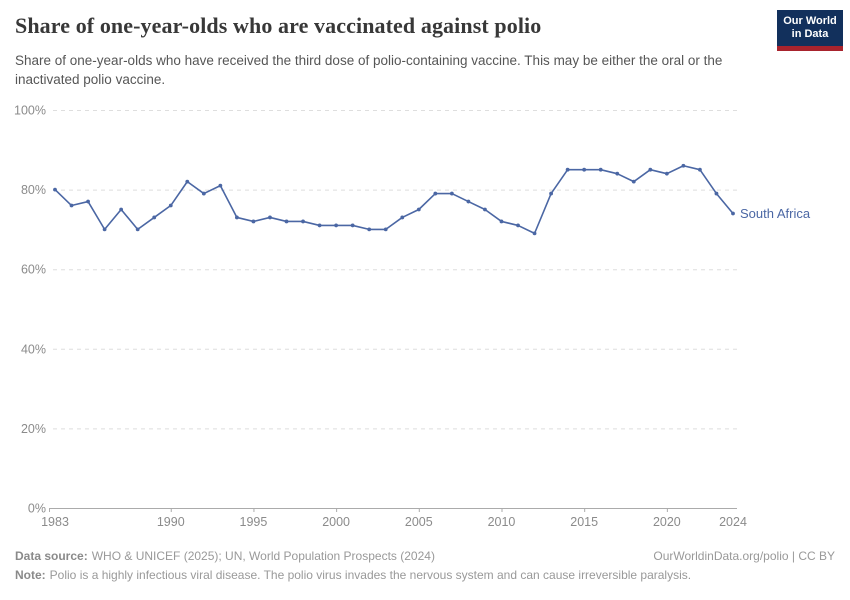 Image resolution: width=850 pixels, height=600 pixels. Describe the element at coordinates (33, 429) in the screenshot. I see `y-axis-tick-label: 20%` at that location.